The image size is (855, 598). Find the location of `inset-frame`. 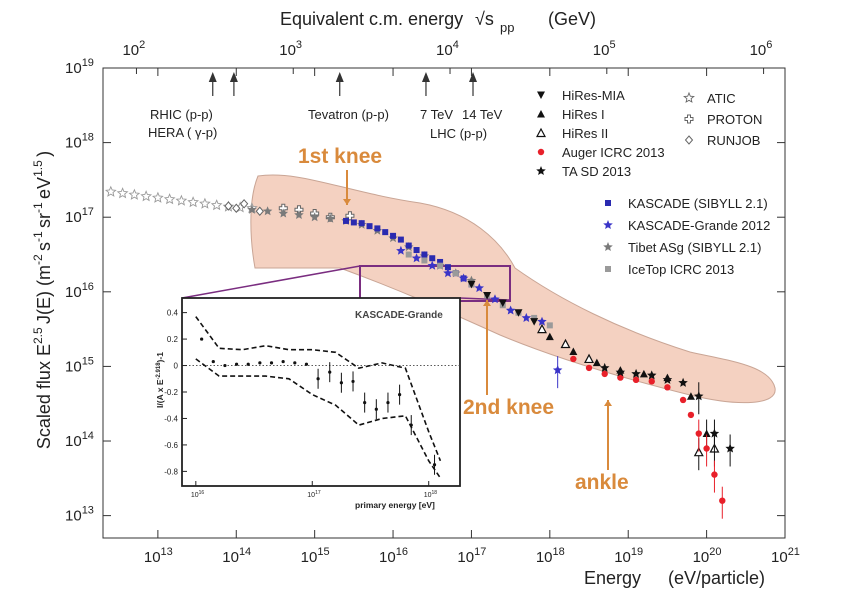

inset-frame is located at coordinates (321, 392).